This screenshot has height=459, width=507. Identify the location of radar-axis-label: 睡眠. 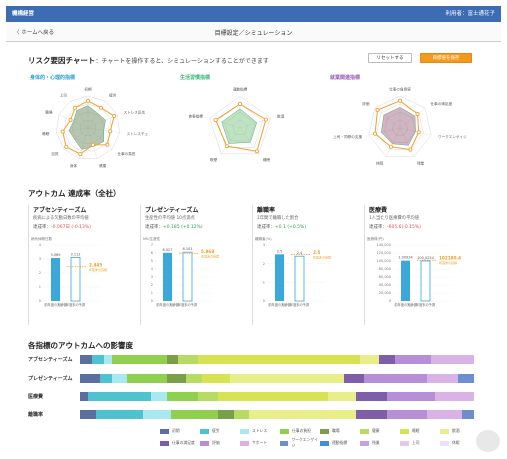
(46, 133).